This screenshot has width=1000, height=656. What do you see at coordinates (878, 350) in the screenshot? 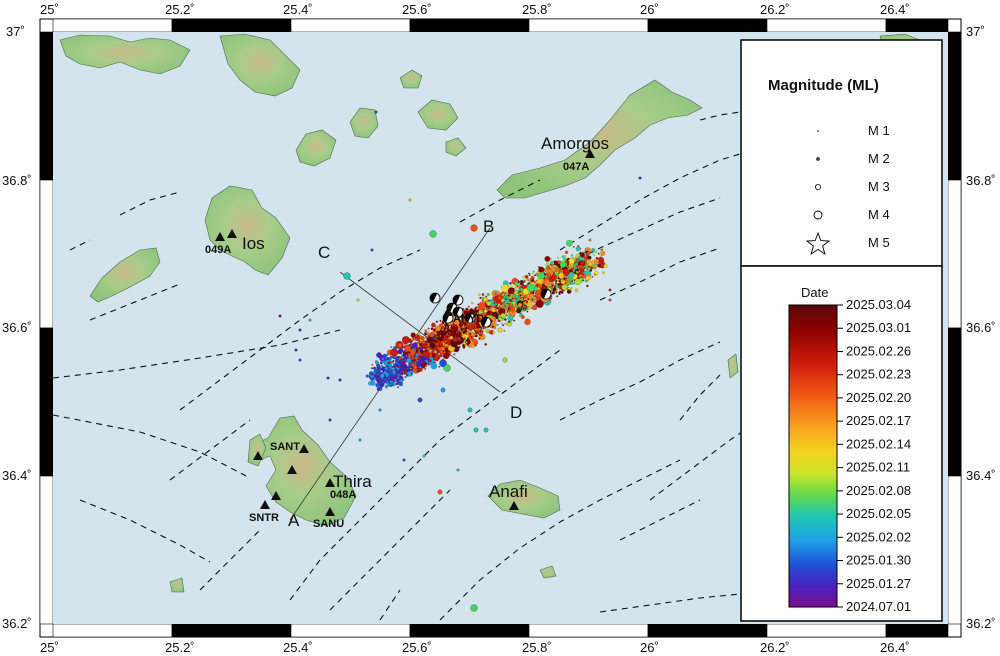
I see `colorbar-date-label: 2025.02.26` at bounding box center [878, 350].